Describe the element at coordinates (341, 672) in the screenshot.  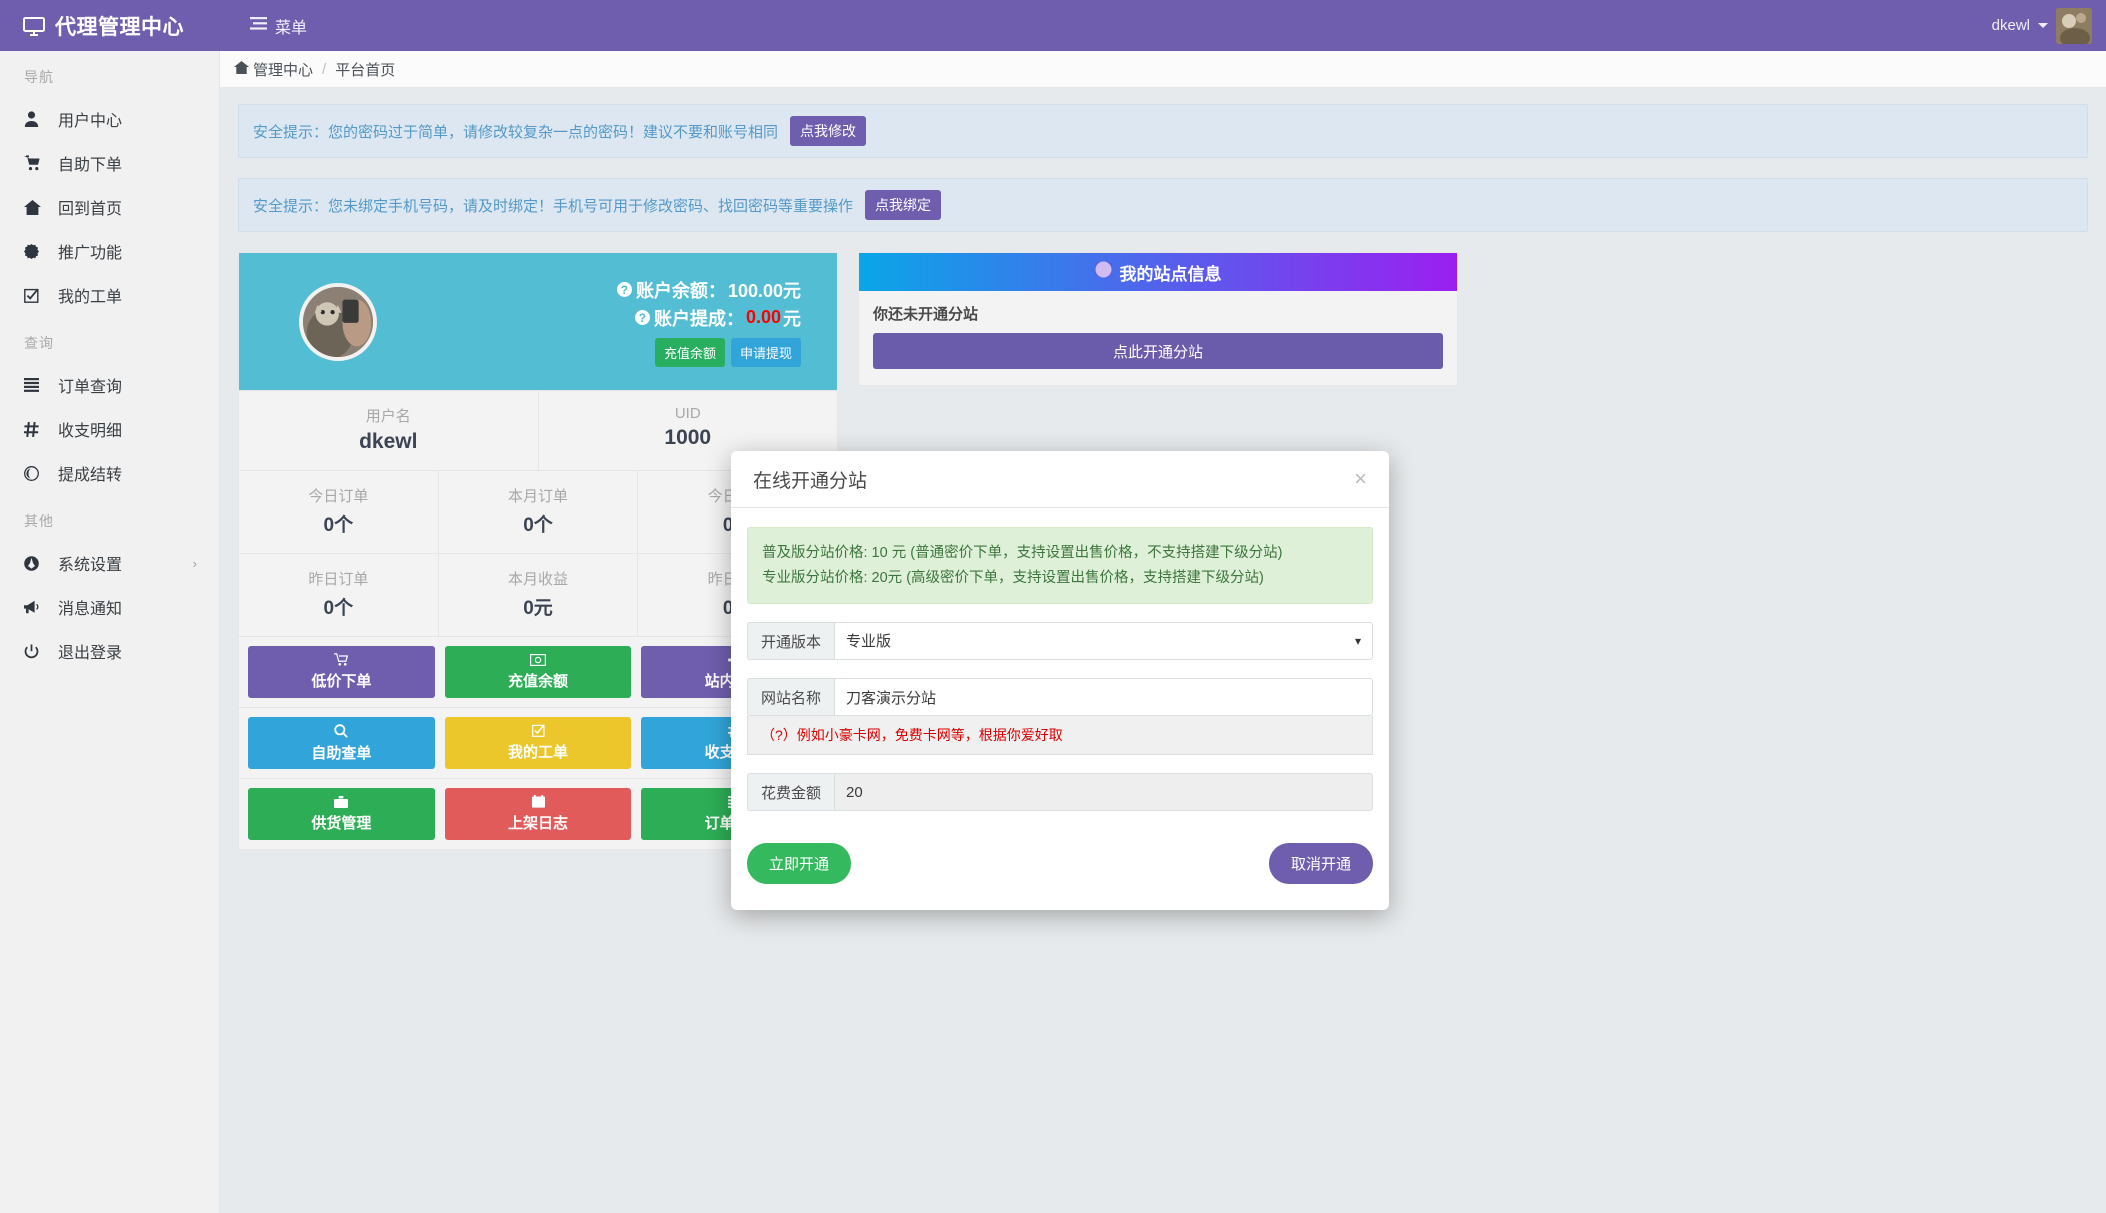
I see `quick-action-low-price-order: 低价下单` at that location.